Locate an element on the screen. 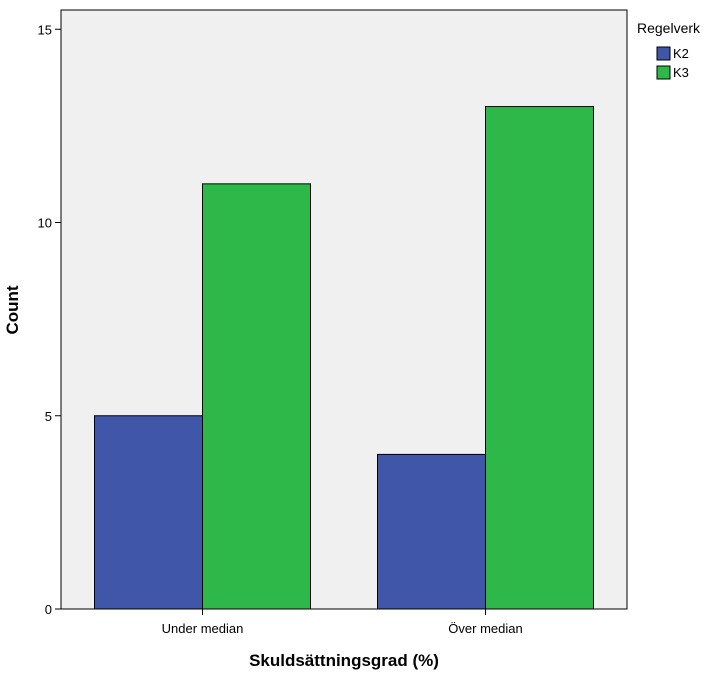 This screenshot has width=719, height=674. y-tick-label: 5 is located at coordinates (48, 416).